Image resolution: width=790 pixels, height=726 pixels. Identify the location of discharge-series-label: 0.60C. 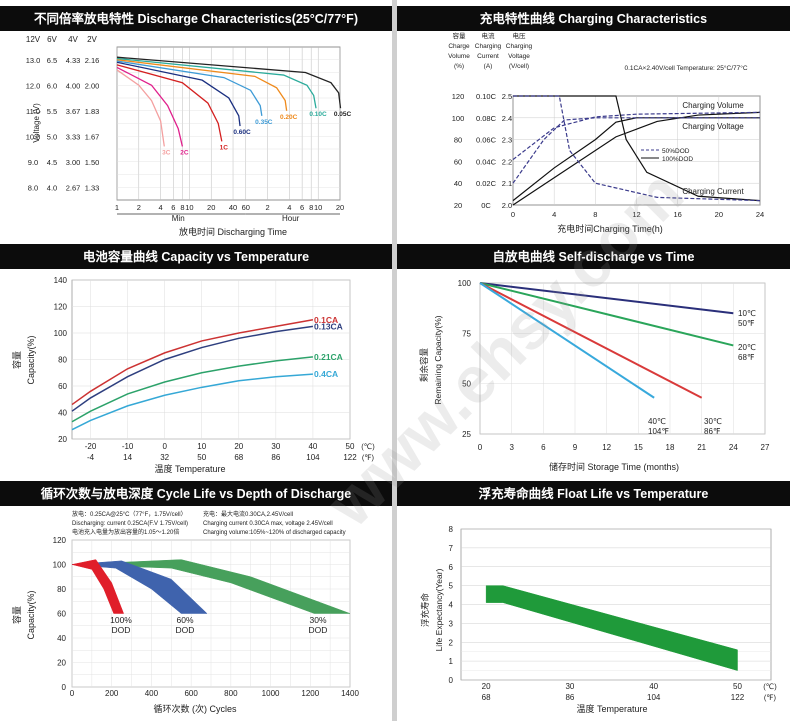
(242, 132).